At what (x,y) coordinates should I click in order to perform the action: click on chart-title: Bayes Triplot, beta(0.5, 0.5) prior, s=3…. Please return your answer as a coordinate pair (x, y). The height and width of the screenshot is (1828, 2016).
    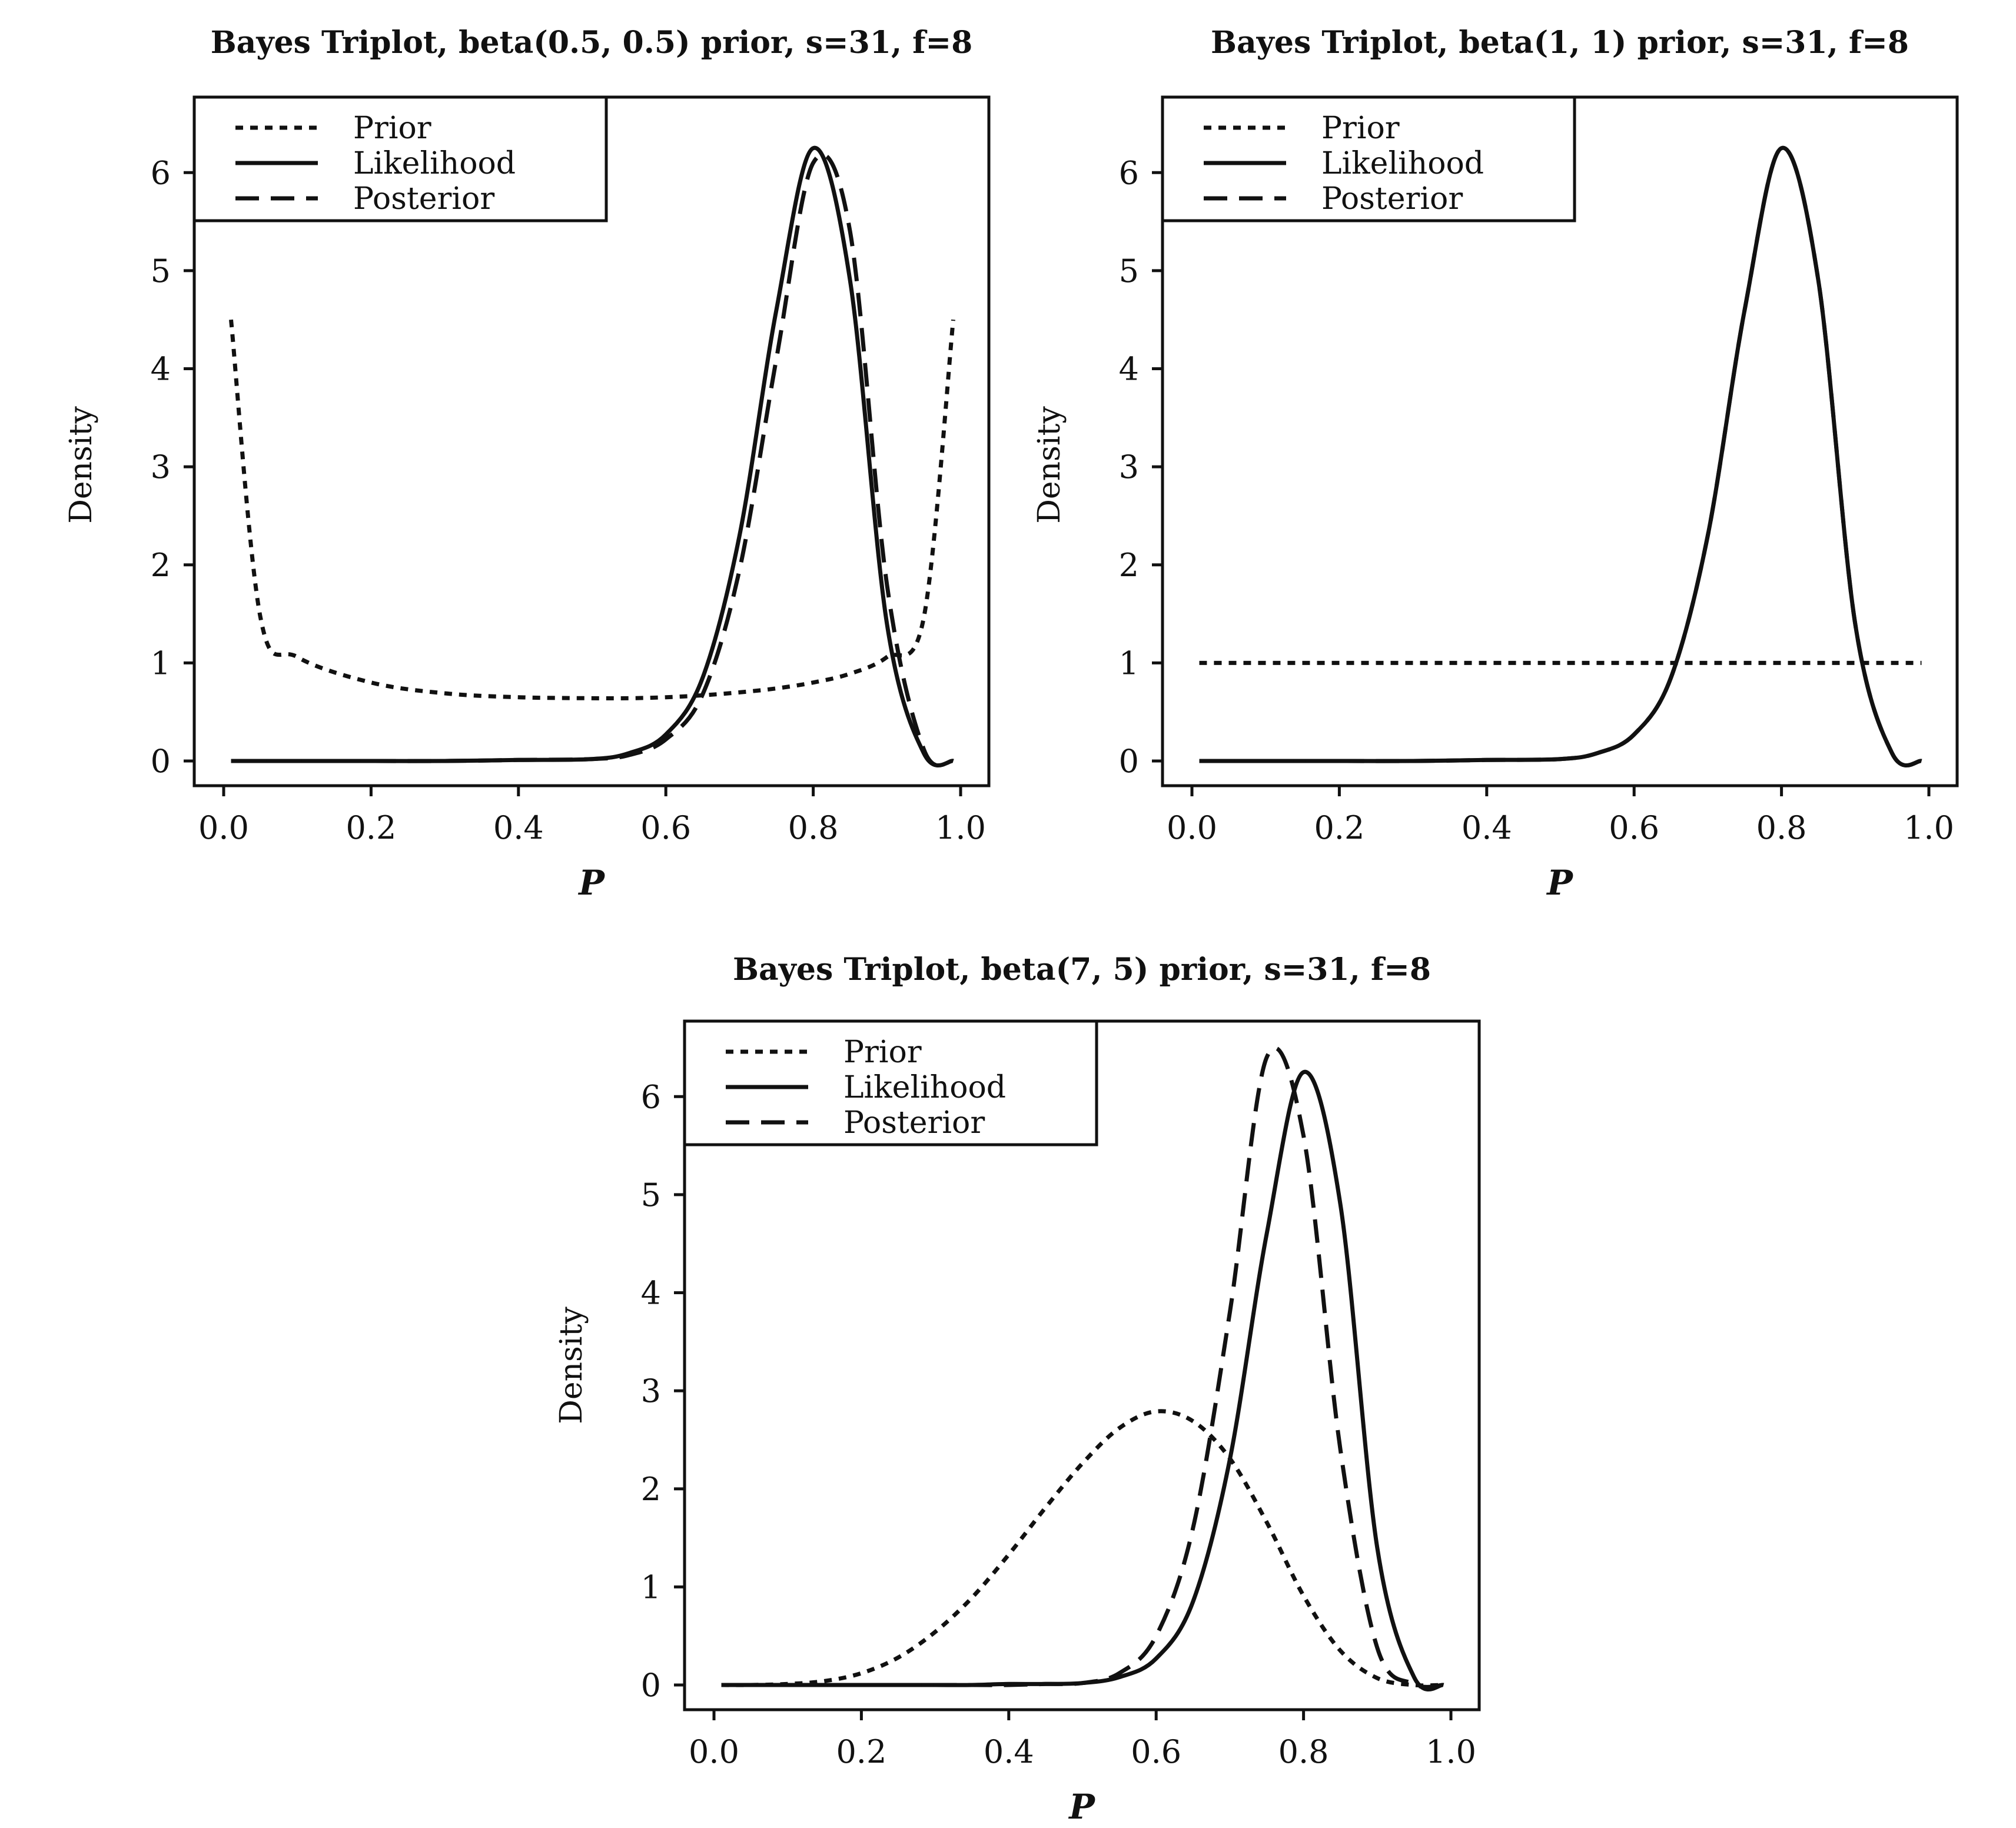
    Looking at the image, I should click on (592, 43).